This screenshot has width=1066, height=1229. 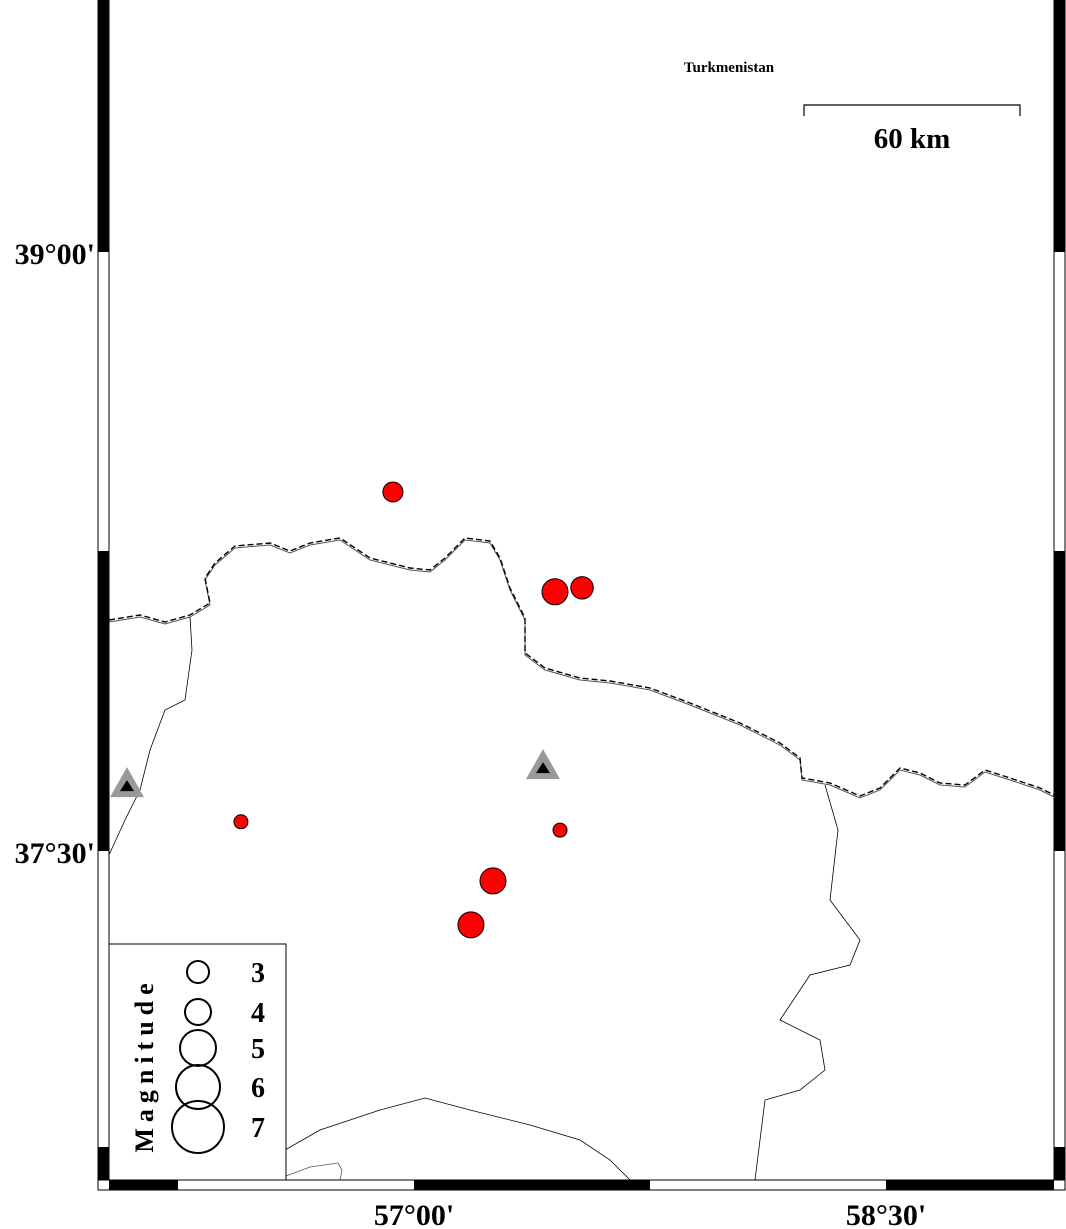 I want to click on legend-label: 5, so click(x=258, y=1049).